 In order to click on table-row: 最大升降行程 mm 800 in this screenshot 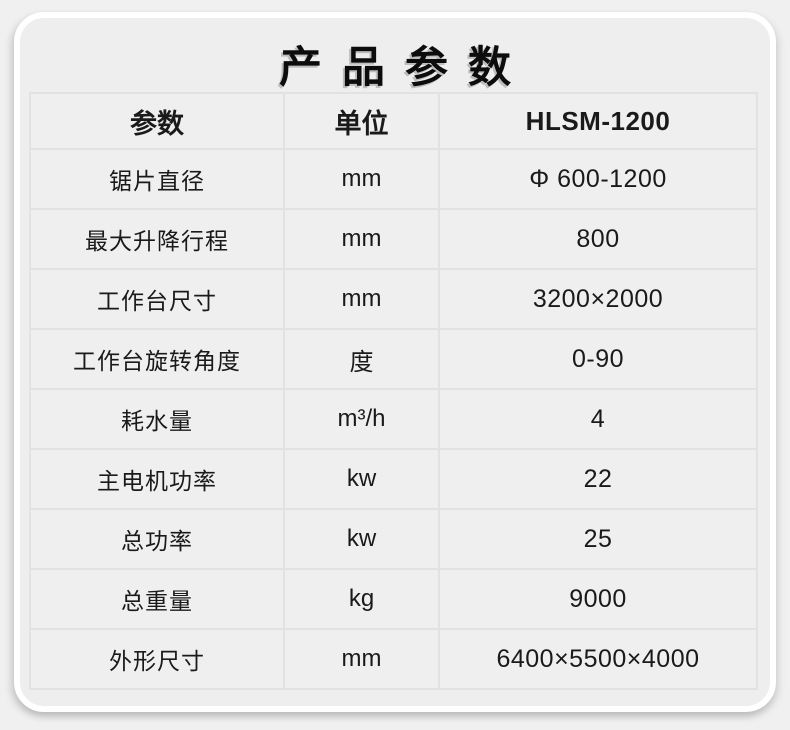, I will do `click(393, 239)`.